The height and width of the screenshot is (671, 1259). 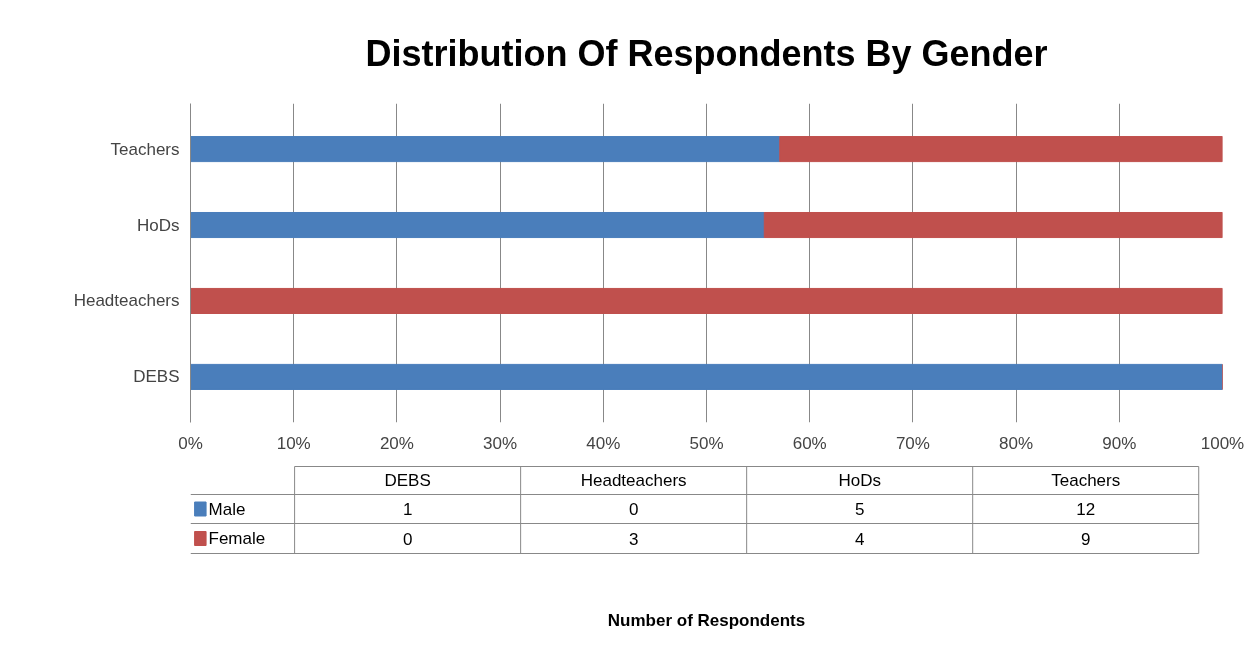 I want to click on text: 12, so click(x=1086, y=509).